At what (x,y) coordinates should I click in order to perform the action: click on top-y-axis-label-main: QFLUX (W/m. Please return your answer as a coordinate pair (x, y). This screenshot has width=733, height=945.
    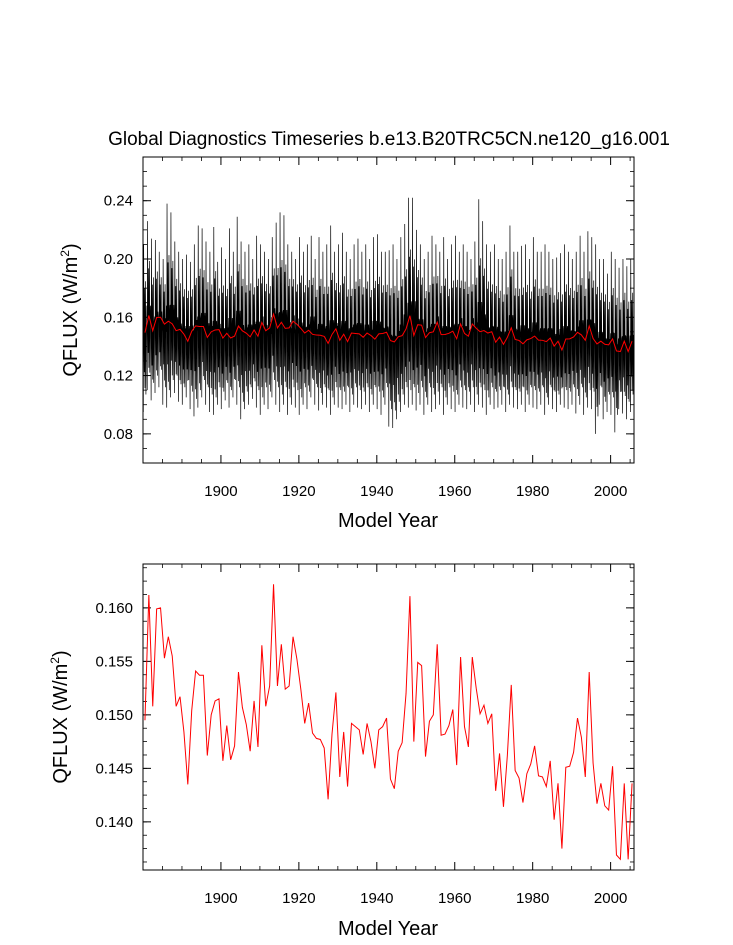
    Looking at the image, I should click on (71, 317).